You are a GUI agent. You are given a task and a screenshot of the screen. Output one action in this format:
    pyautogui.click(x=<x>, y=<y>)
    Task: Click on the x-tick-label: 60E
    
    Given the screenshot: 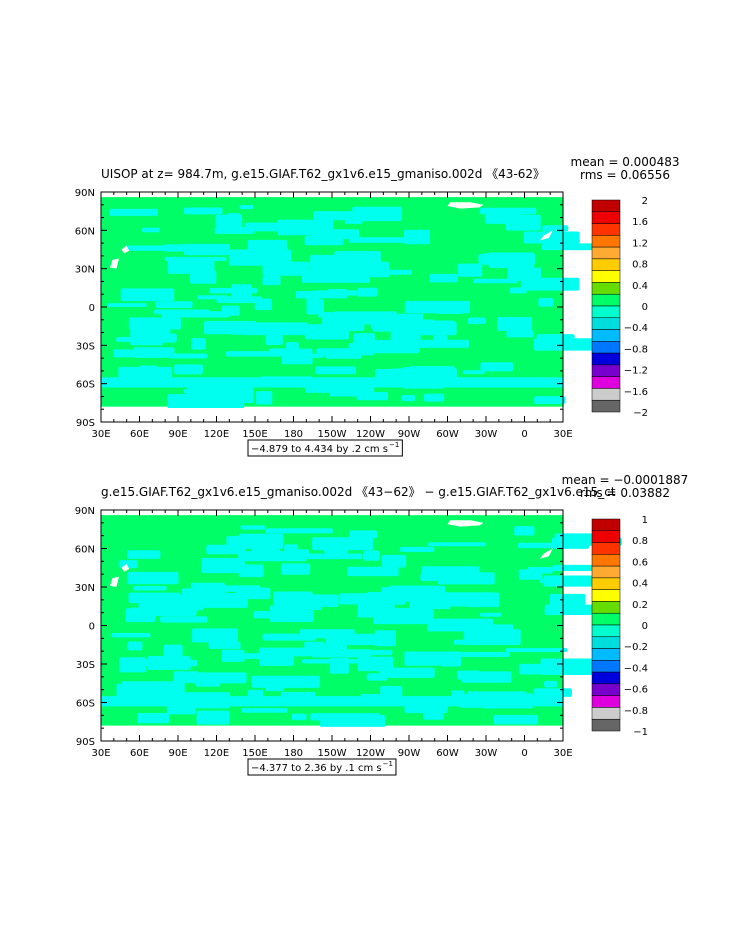 What is the action you would take?
    pyautogui.click(x=139, y=434)
    